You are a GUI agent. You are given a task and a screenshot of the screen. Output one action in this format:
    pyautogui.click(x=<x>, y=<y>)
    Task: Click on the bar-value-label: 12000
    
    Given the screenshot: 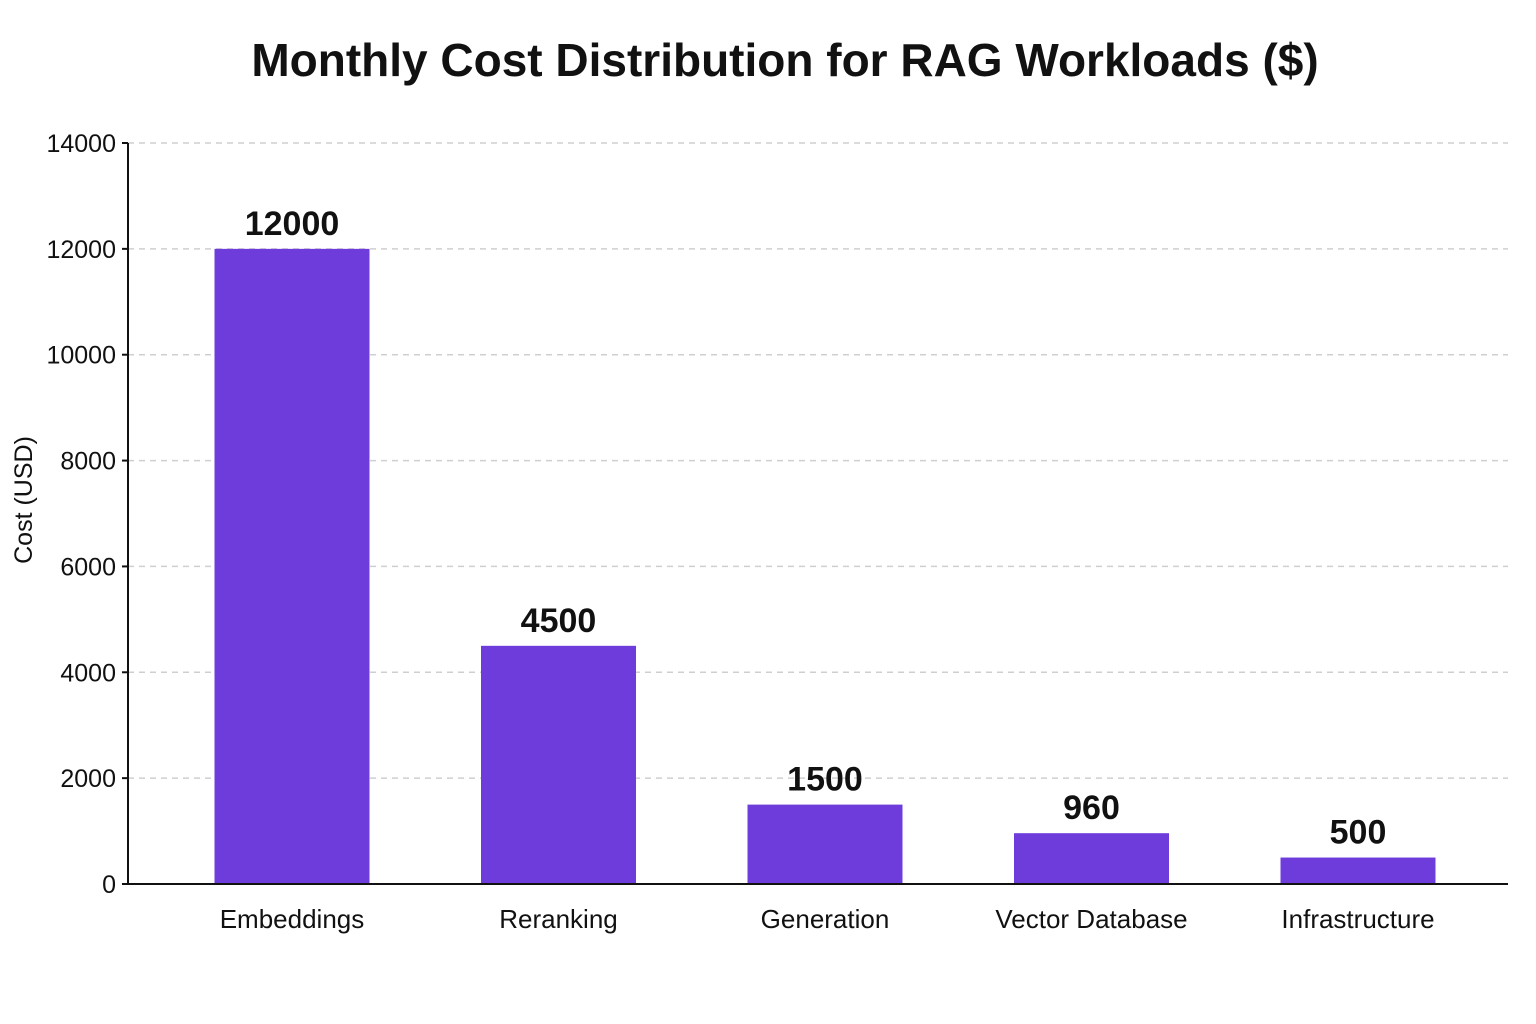 What is the action you would take?
    pyautogui.click(x=292, y=224)
    